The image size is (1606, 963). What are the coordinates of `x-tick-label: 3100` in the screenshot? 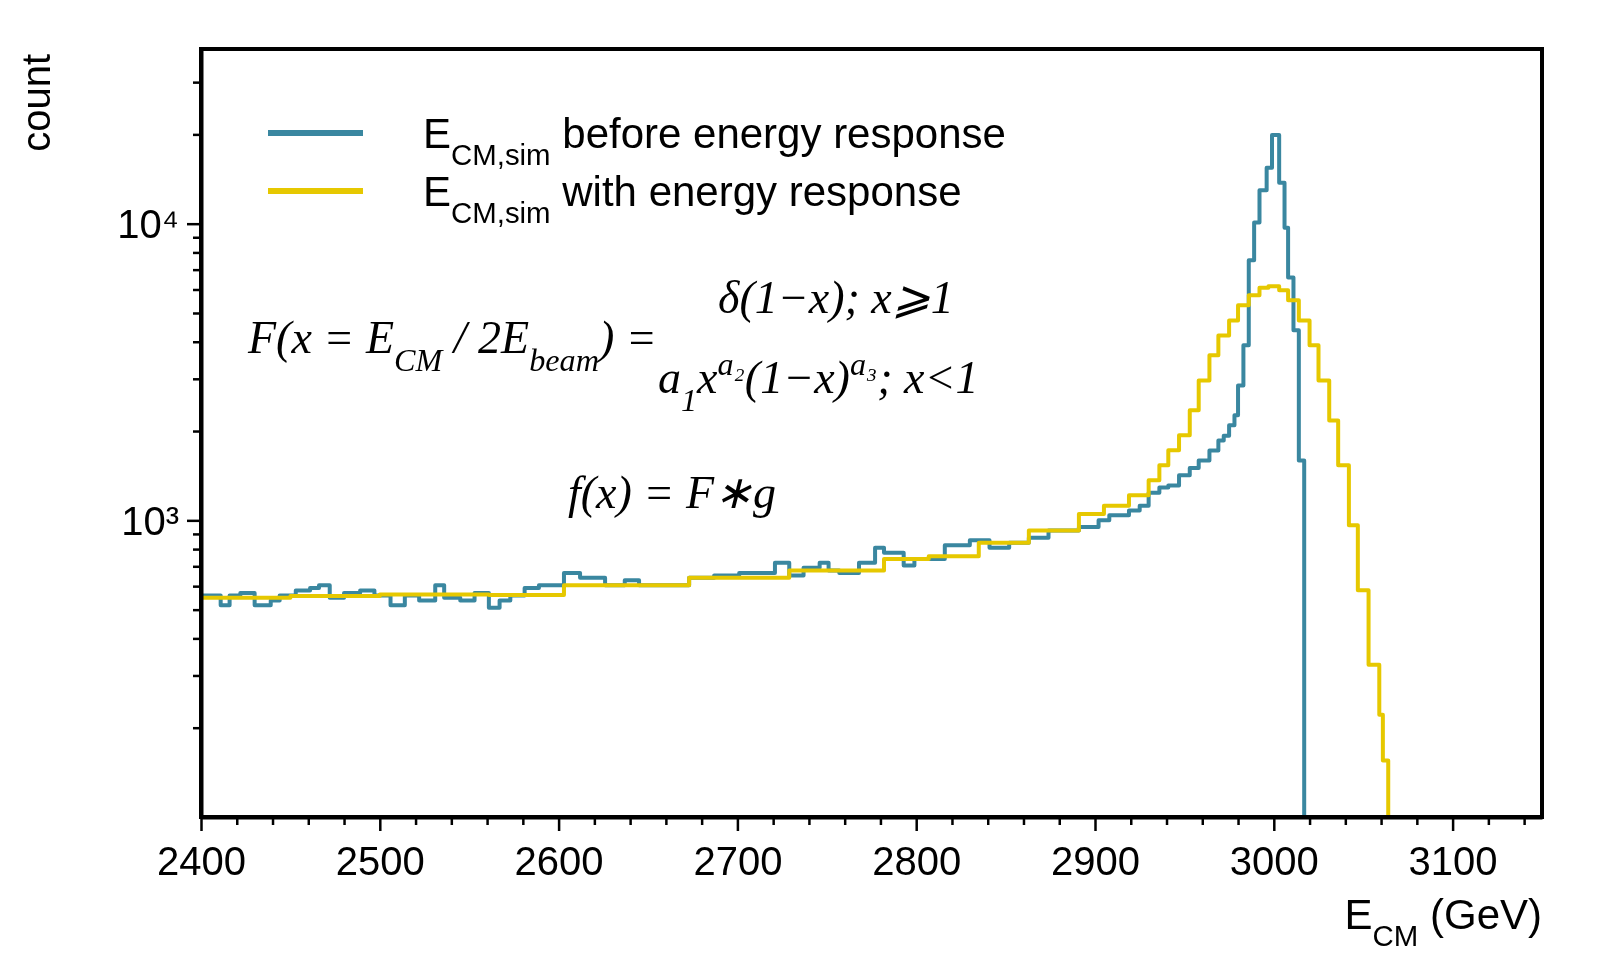 It's located at (1453, 861).